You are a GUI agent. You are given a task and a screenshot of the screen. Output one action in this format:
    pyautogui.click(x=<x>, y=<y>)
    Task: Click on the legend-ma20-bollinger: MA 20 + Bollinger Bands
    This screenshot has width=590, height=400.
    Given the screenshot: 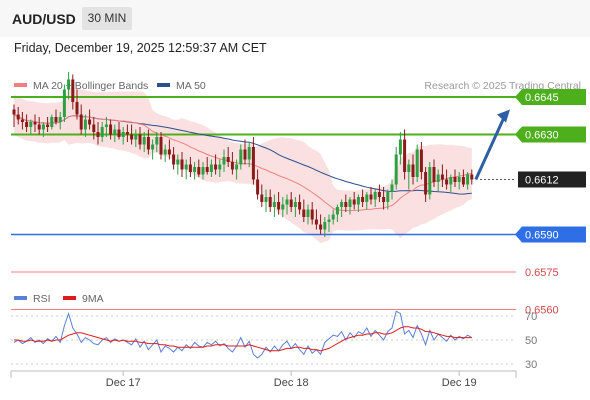 What is the action you would take?
    pyautogui.click(x=81, y=86)
    